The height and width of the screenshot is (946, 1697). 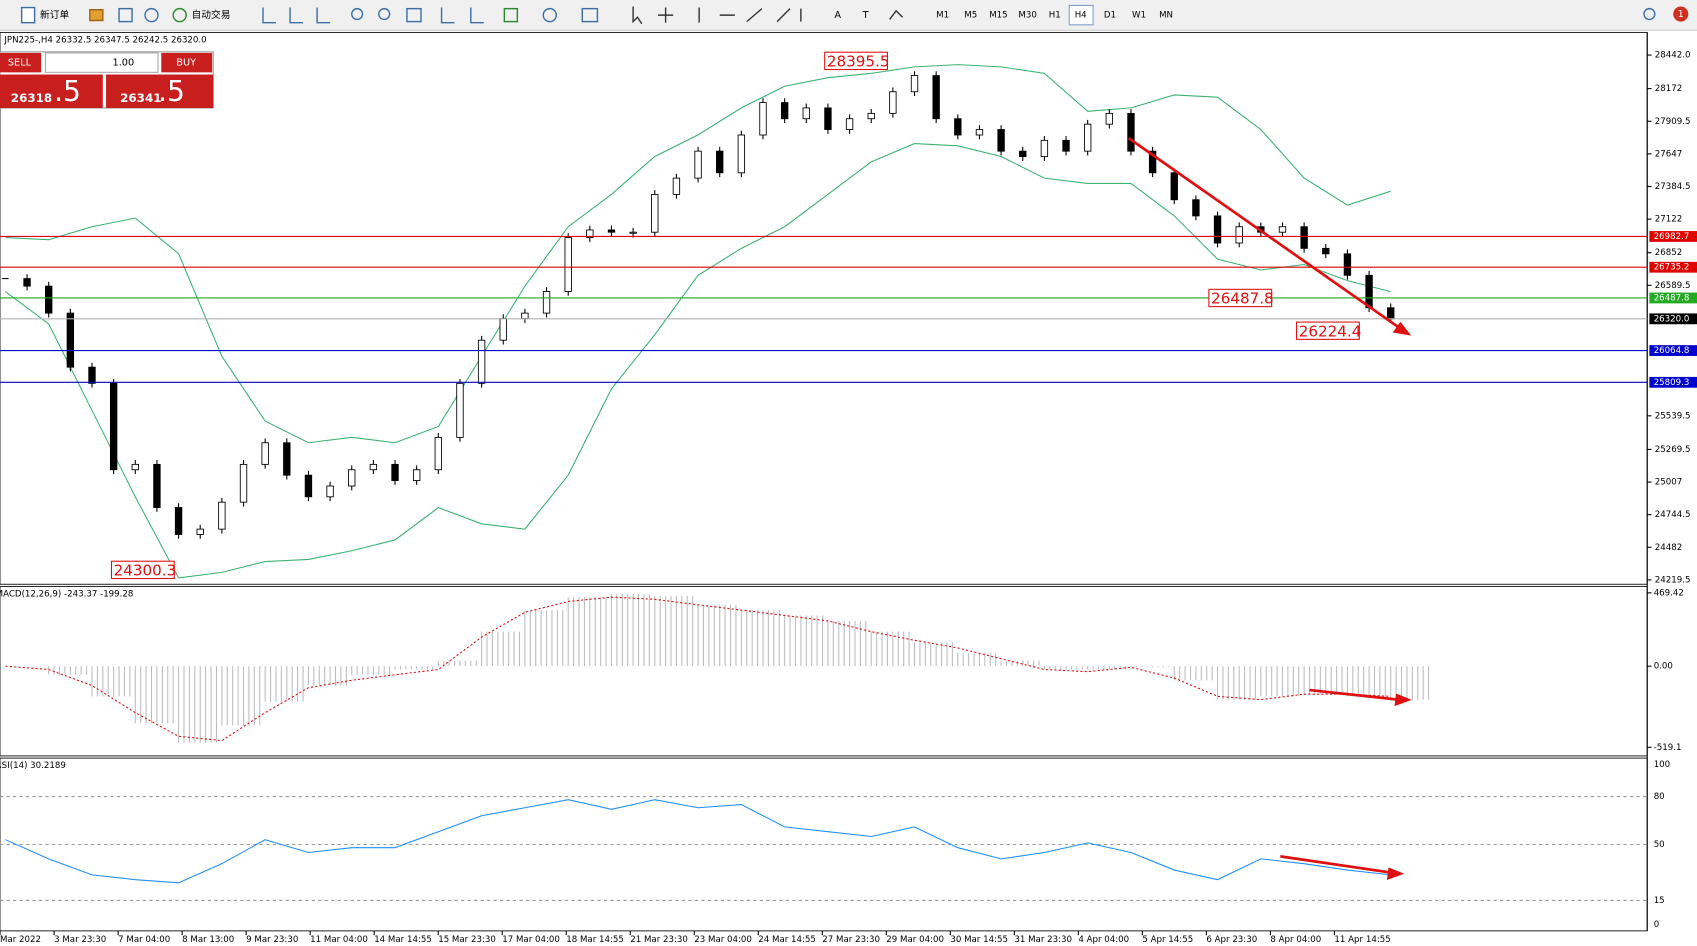 I want to click on timeframes: M1 M5 M15 M30 H1 H4 D1 W1 MN, so click(x=1054, y=16).